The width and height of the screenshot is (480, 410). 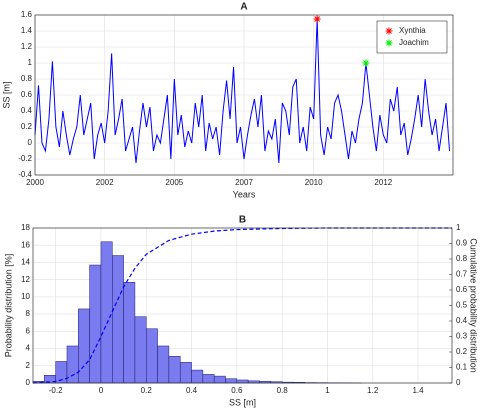 What do you see at coordinates (25, 227) in the screenshot?
I see `y-tick-label: 18` at bounding box center [25, 227].